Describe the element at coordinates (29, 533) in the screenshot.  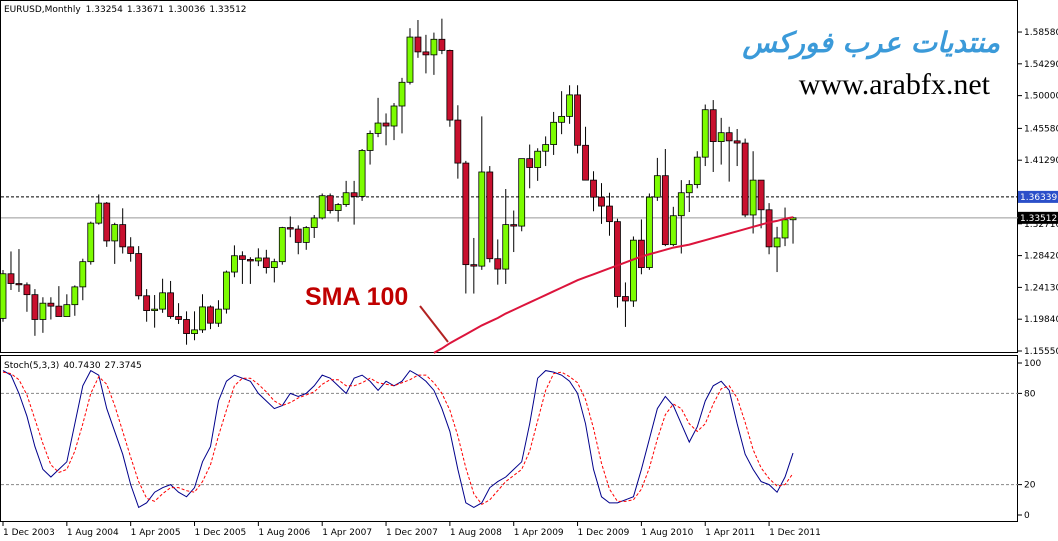
I see `x-tick-label: 1 Dec 2003` at that location.